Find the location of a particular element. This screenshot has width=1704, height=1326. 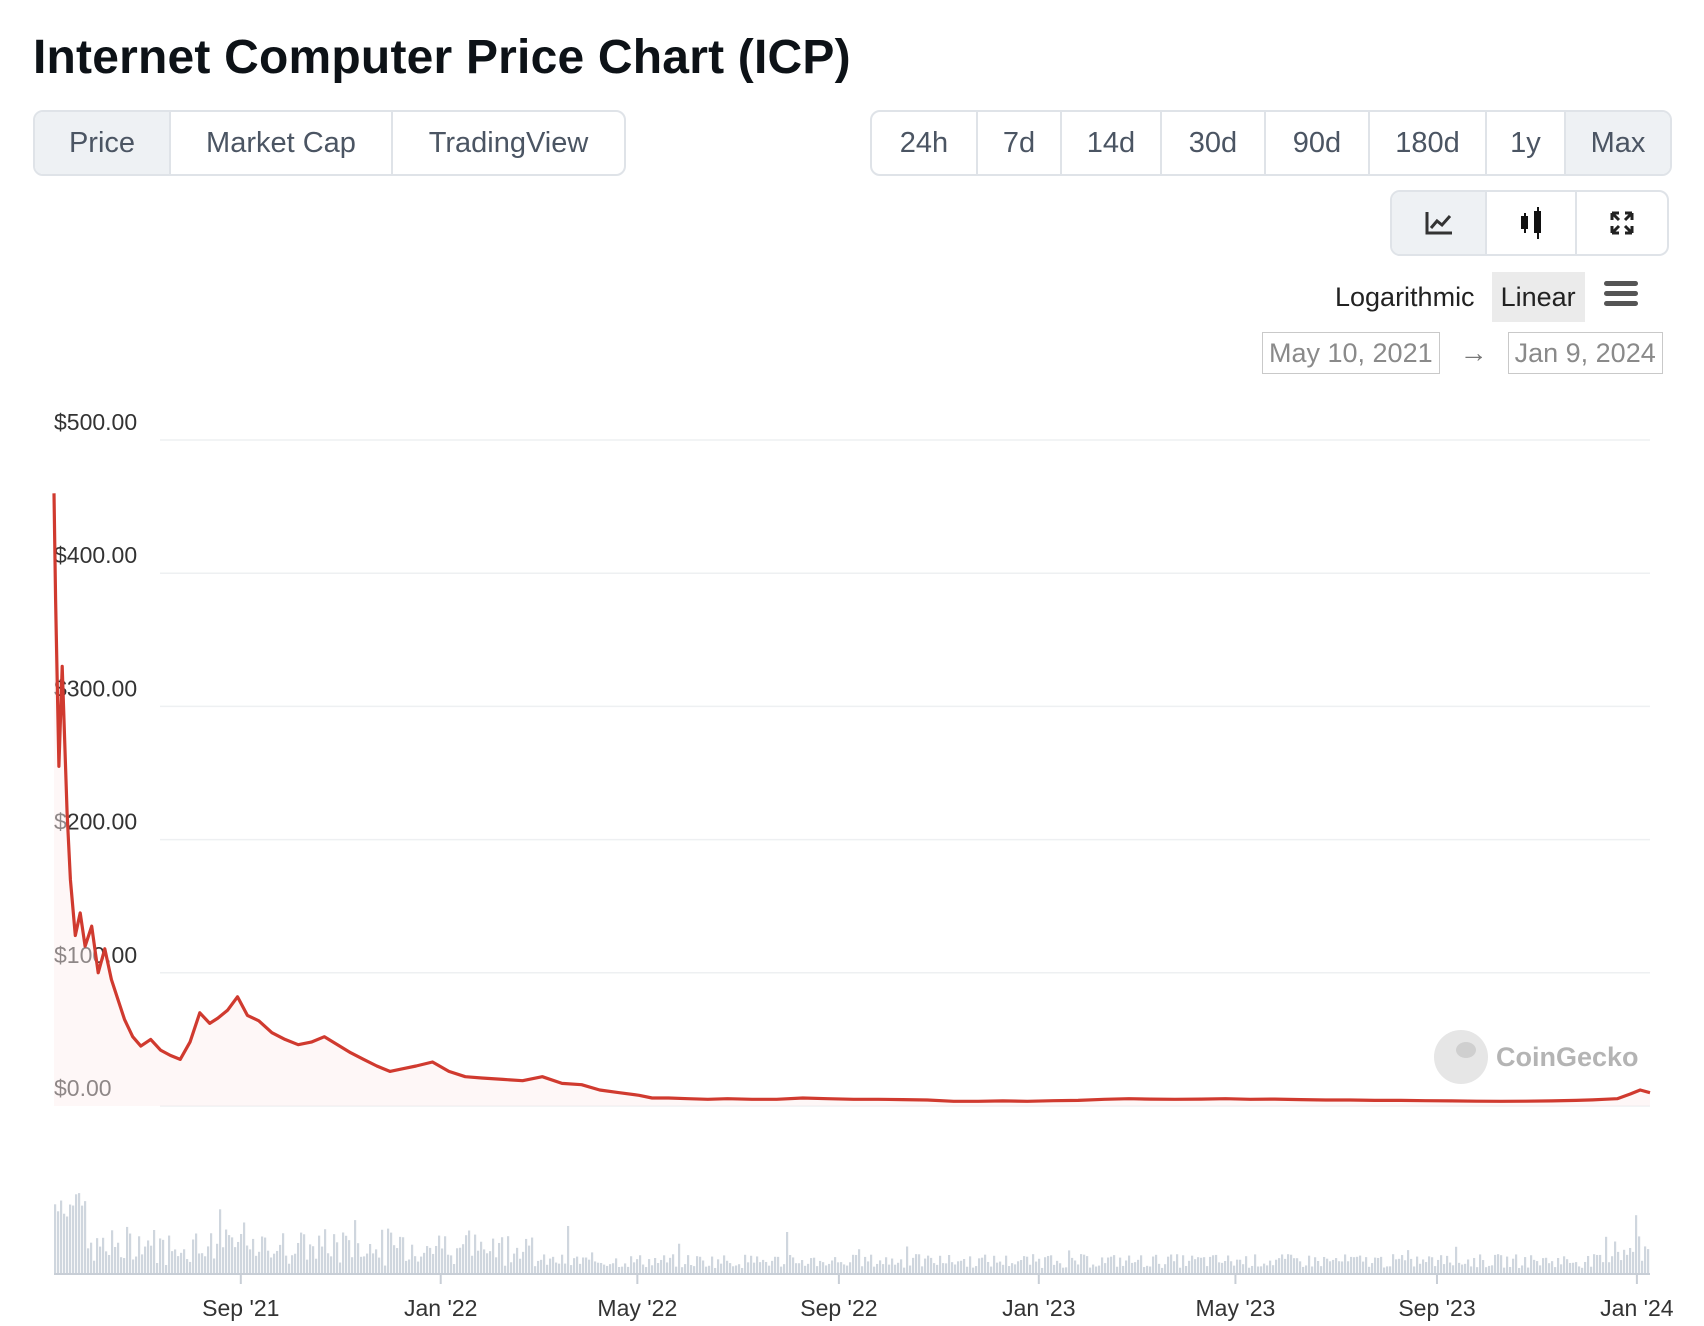

hamburger-menu-icon is located at coordinates (1621, 296).